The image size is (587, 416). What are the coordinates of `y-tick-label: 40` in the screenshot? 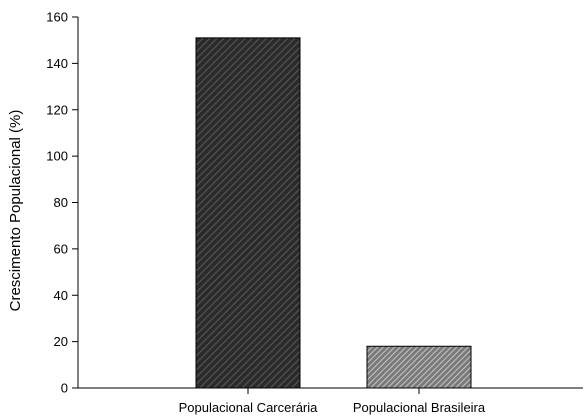 It's located at (61, 295).